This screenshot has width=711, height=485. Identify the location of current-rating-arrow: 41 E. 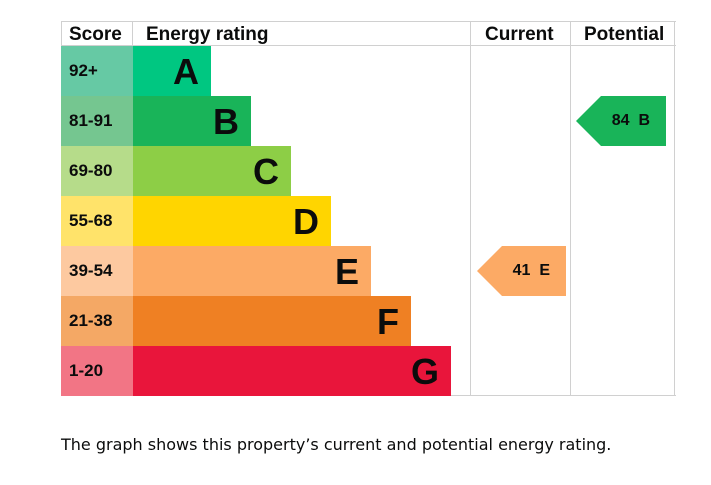
(521, 271).